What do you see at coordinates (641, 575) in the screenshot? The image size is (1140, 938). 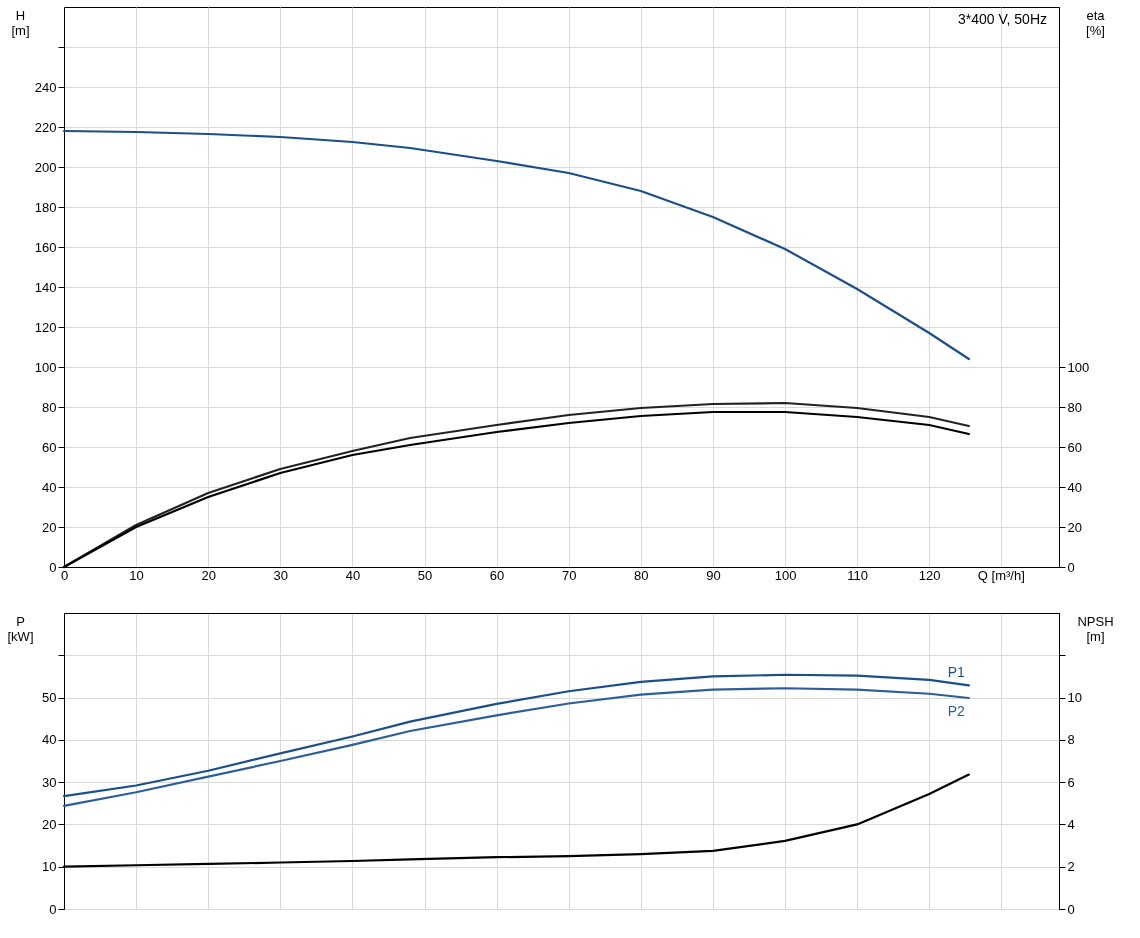 I see `x-tick-label: 80` at bounding box center [641, 575].